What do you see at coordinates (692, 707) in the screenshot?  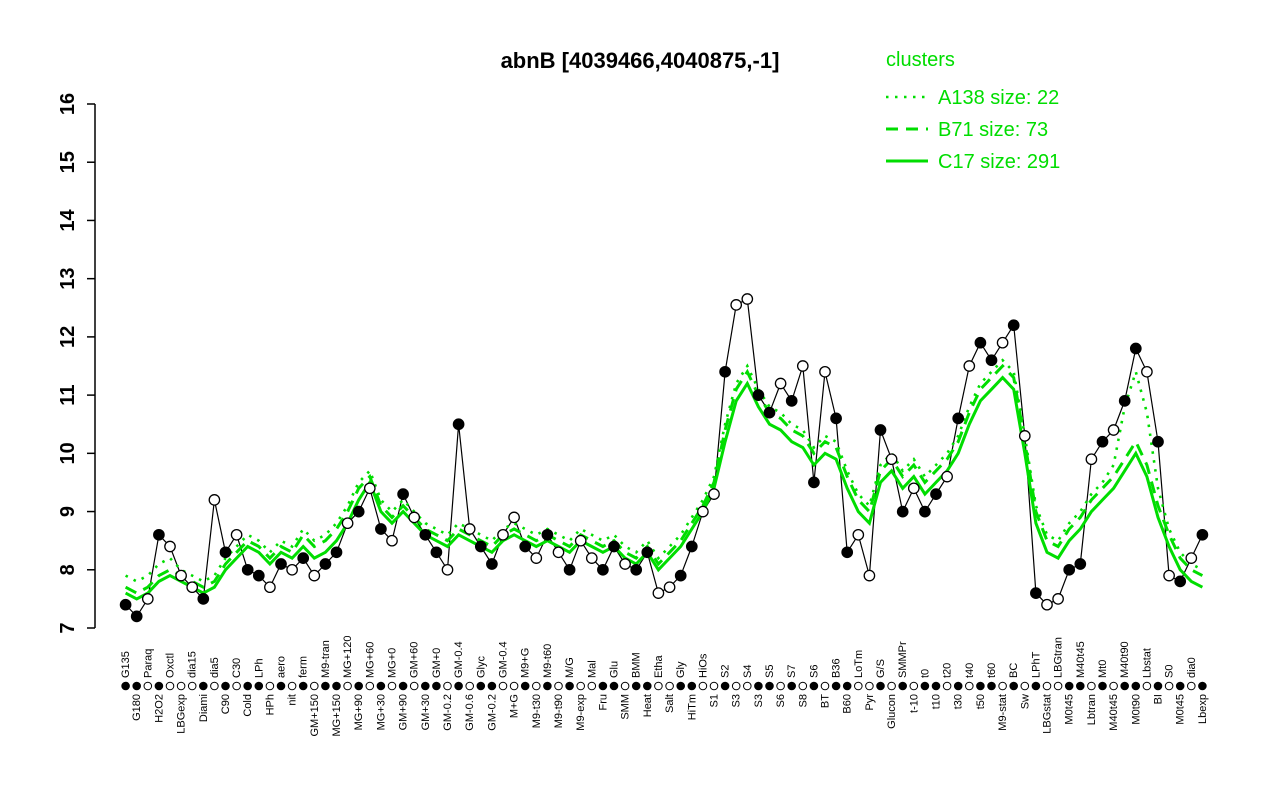 I see `x-axis-label: HiTm` at bounding box center [692, 707].